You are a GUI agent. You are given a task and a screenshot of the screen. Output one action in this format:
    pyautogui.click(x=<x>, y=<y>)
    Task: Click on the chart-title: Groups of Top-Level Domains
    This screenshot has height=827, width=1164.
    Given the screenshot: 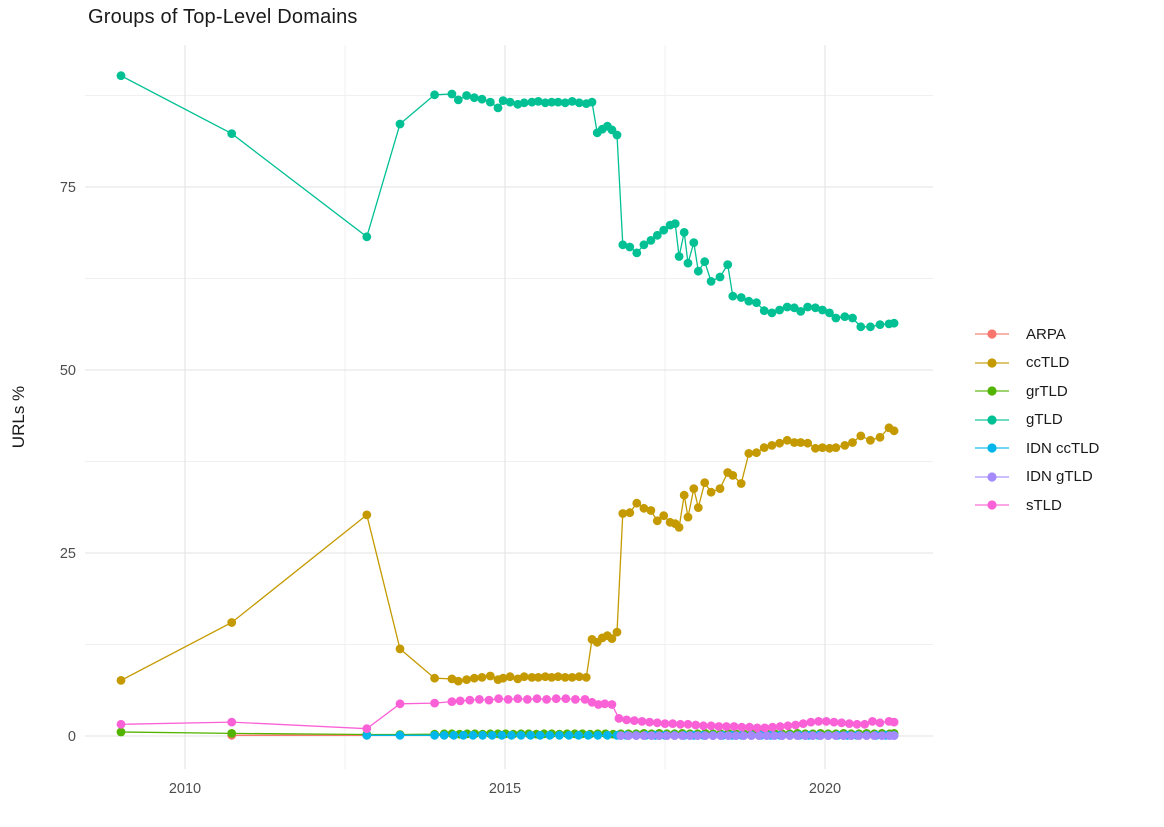 What is the action you would take?
    pyautogui.click(x=223, y=17)
    